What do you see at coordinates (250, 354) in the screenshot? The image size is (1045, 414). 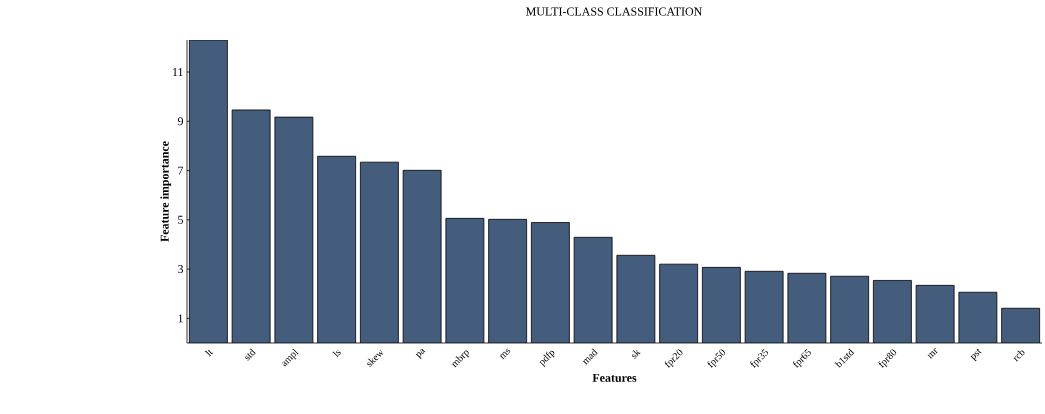 I see `x-tick-label: std` at bounding box center [250, 354].